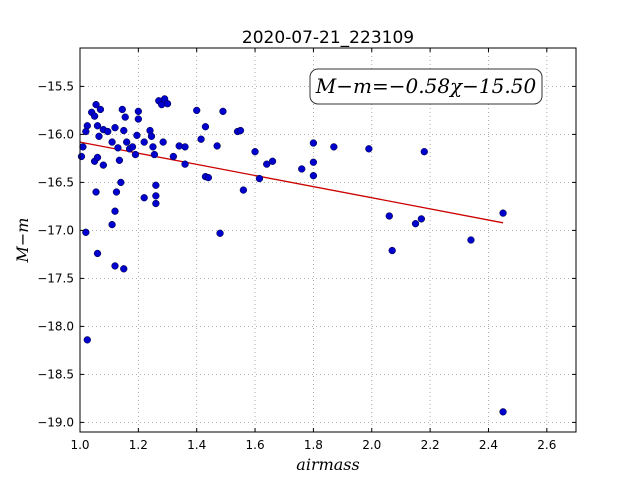 This screenshot has height=480, width=640. What do you see at coordinates (328, 38) in the screenshot?
I see `chart-title: 2020-07-21_223109` at bounding box center [328, 38].